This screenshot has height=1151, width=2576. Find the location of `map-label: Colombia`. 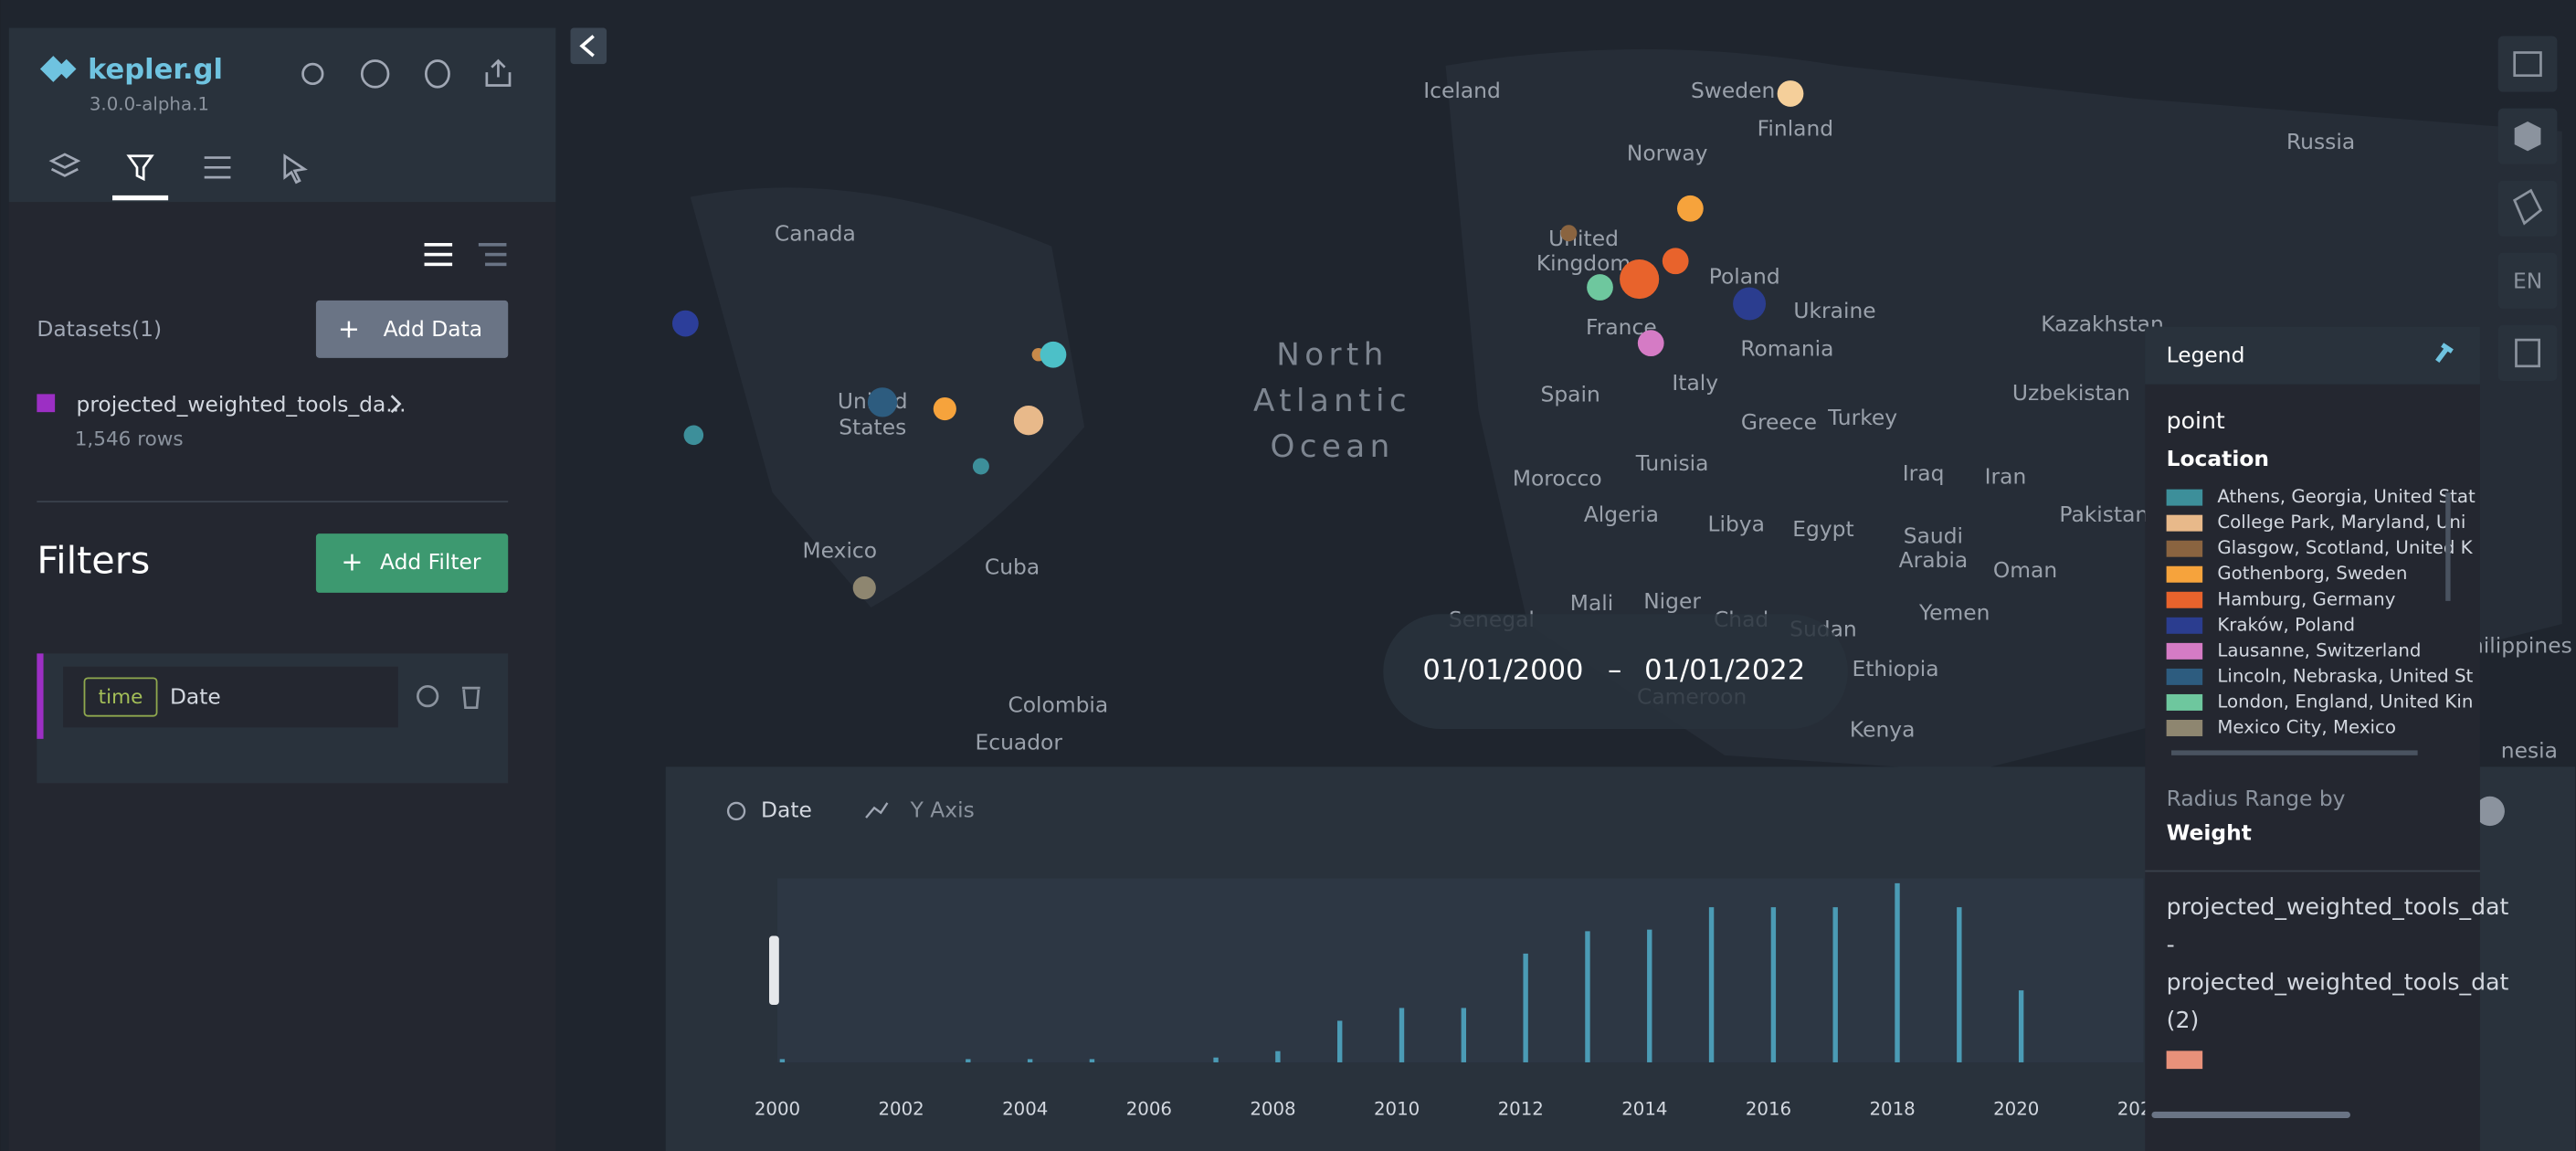

map-label: Colombia is located at coordinates (1058, 704).